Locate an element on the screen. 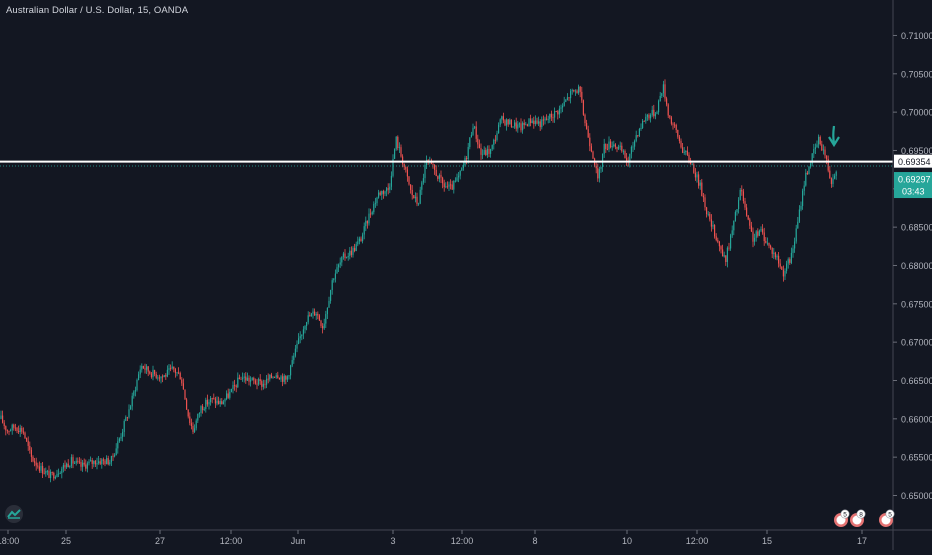 Image resolution: width=932 pixels, height=555 pixels. event-marker-icon: 8 is located at coordinates (858, 518).